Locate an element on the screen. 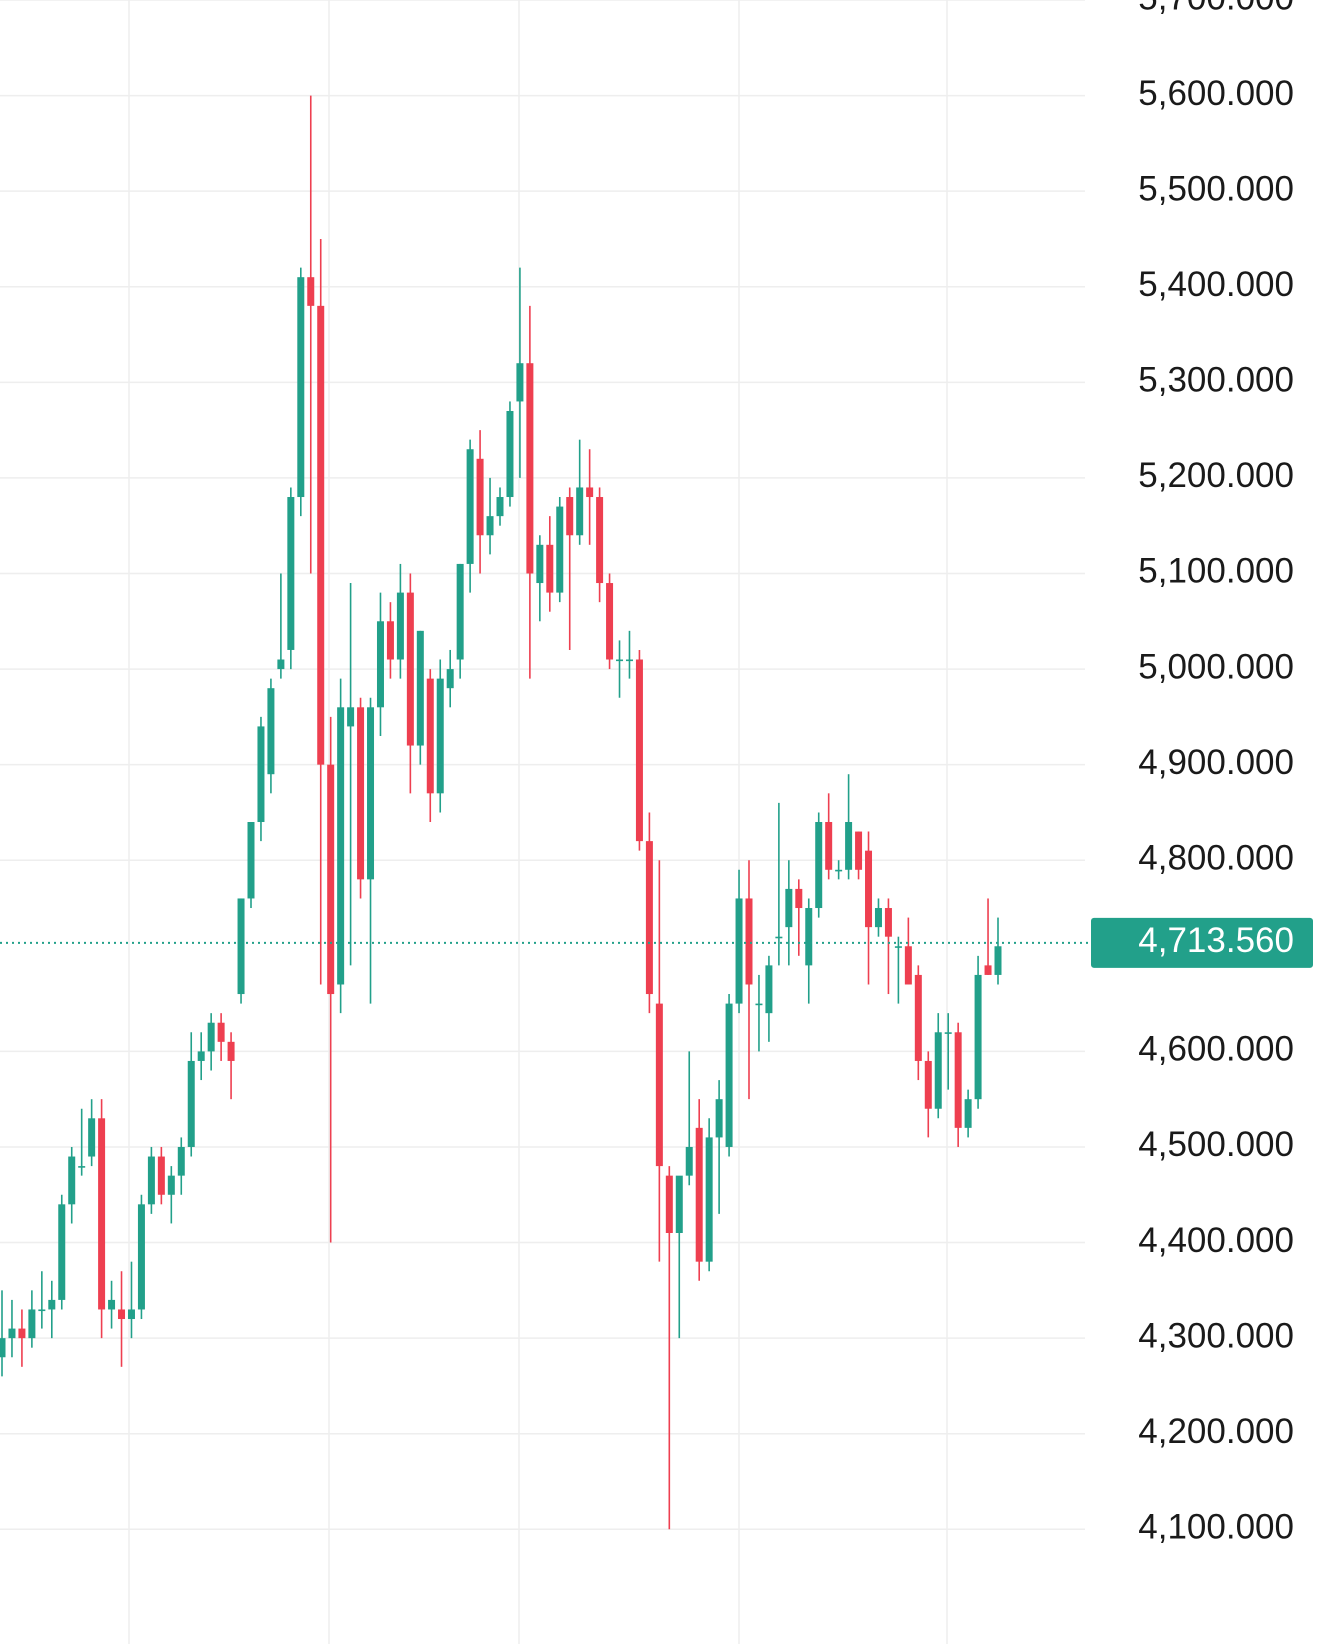 This screenshot has height=1644, width=1320. y-tick-label: 4,100.000 is located at coordinates (1216, 1527).